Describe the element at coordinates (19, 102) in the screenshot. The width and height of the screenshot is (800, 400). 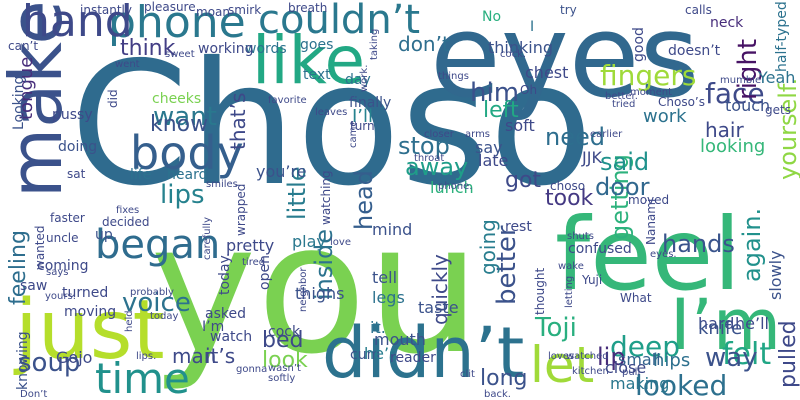
I see `cloud-word: Looking` at that location.